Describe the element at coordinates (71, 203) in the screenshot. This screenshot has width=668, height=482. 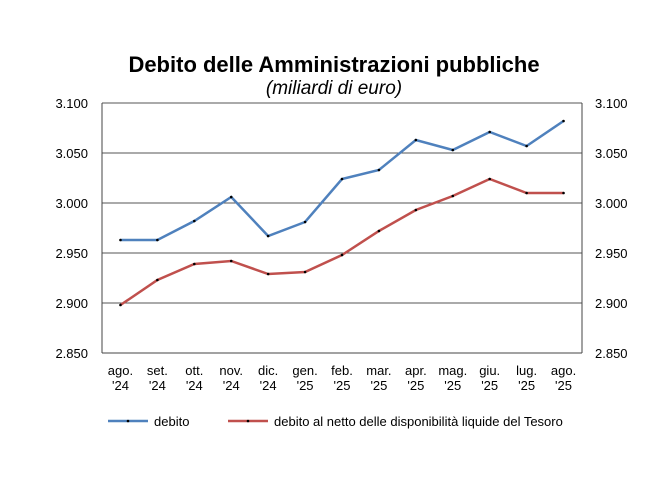
I see `y-tick-label-left: 3.000` at that location.